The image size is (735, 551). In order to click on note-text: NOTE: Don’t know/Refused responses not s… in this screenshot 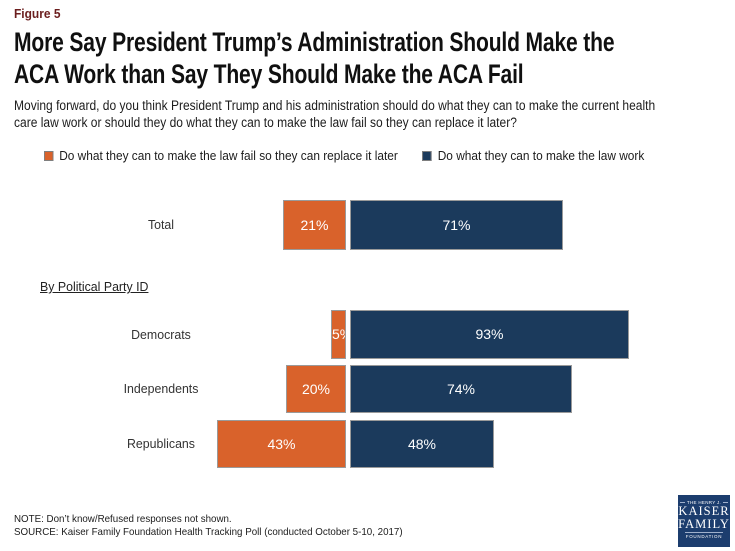, I will do `click(123, 519)`.